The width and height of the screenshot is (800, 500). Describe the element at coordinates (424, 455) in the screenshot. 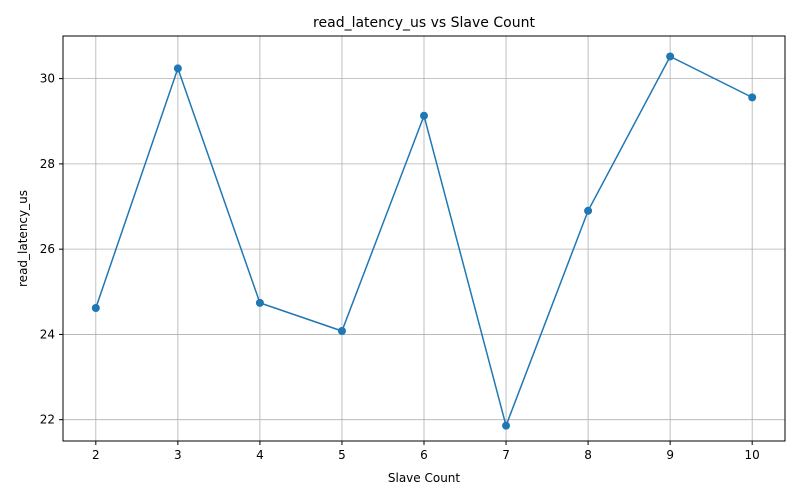

I see `x-tick-label: 6` at that location.